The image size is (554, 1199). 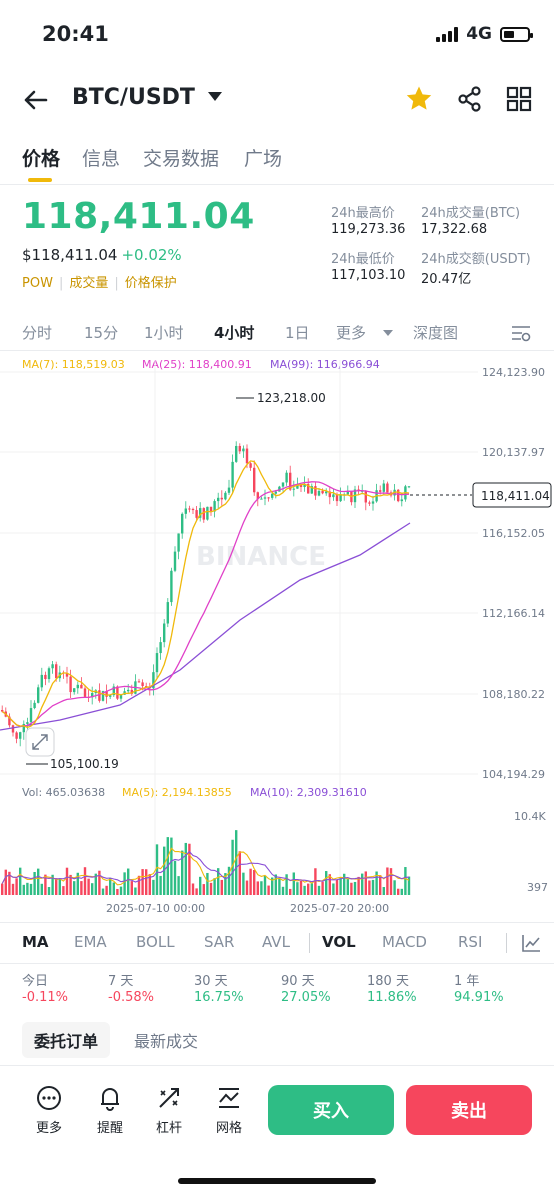 What do you see at coordinates (234, 333) in the screenshot?
I see `tf-4h: 4小时` at bounding box center [234, 333].